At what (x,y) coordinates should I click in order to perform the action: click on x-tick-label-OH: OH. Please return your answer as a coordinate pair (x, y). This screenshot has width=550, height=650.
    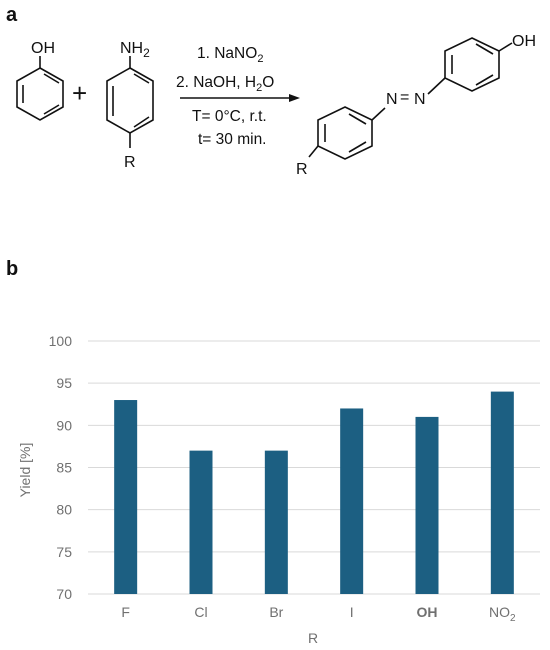
    Looking at the image, I should click on (427, 612).